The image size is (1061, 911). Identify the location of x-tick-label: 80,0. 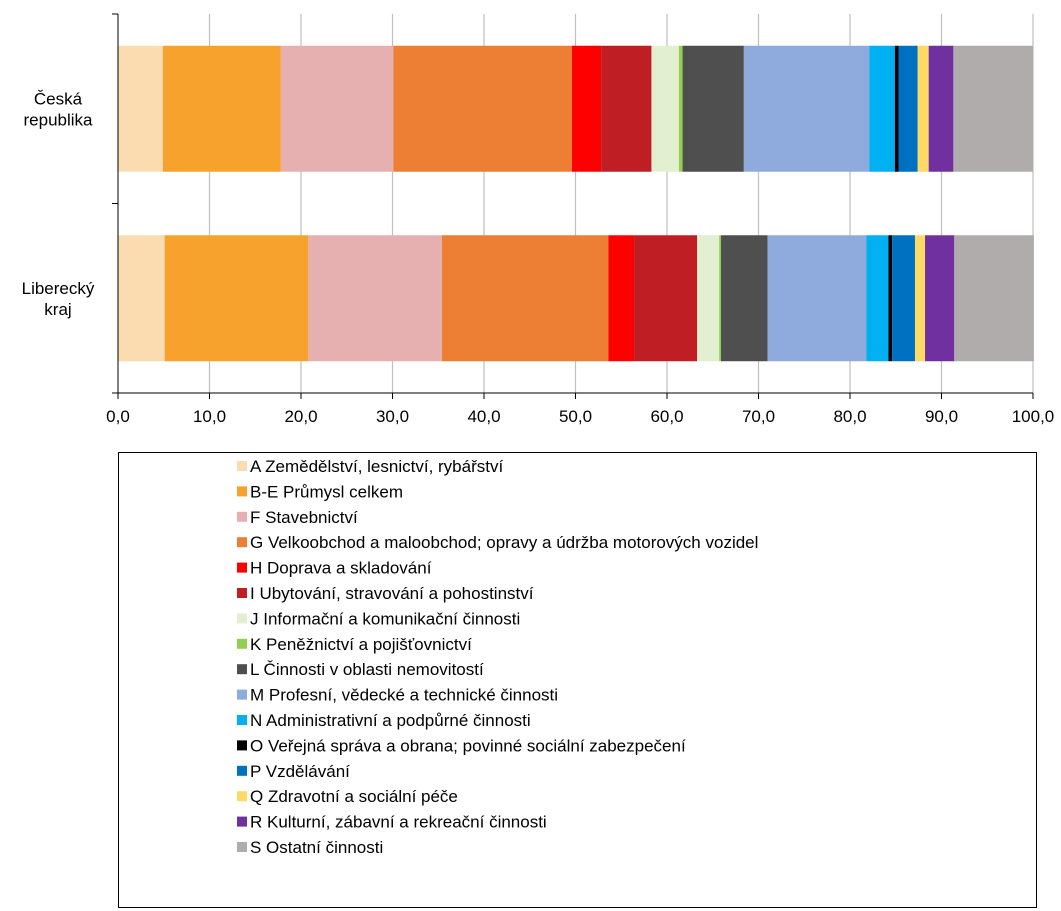
(849, 416).